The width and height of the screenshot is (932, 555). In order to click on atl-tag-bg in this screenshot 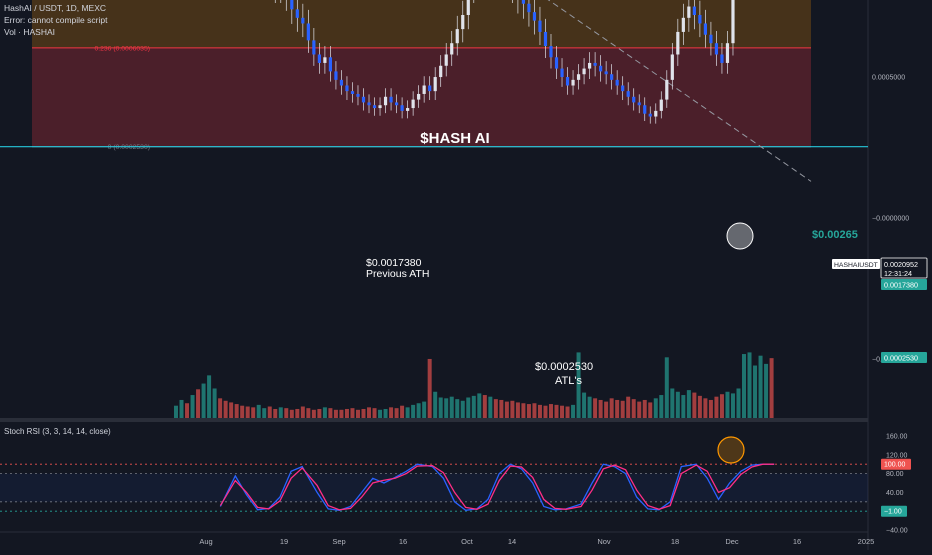, I will do `click(904, 357)`.